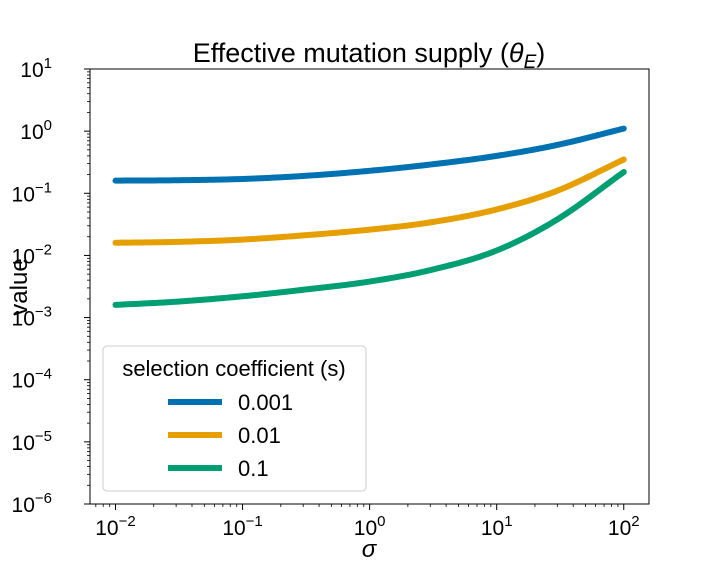 This screenshot has height=576, width=720. Describe the element at coordinates (265, 402) in the screenshot. I see `legend-label-0.001: 0.001` at that location.